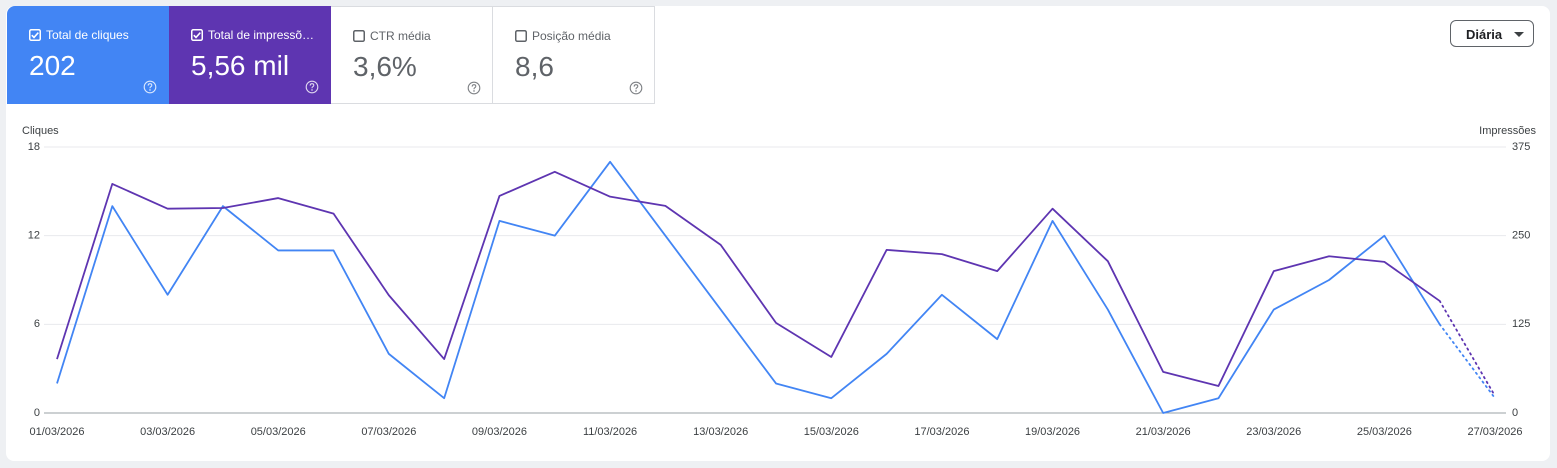  What do you see at coordinates (1521, 147) in the screenshot?
I see `y2-tick-label: 375` at bounding box center [1521, 147].